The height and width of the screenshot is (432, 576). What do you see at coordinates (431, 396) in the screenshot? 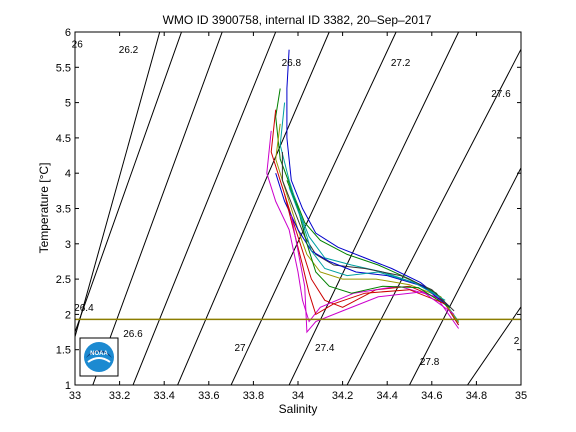
I see `x-tick-label-8: 34.6` at bounding box center [431, 396].